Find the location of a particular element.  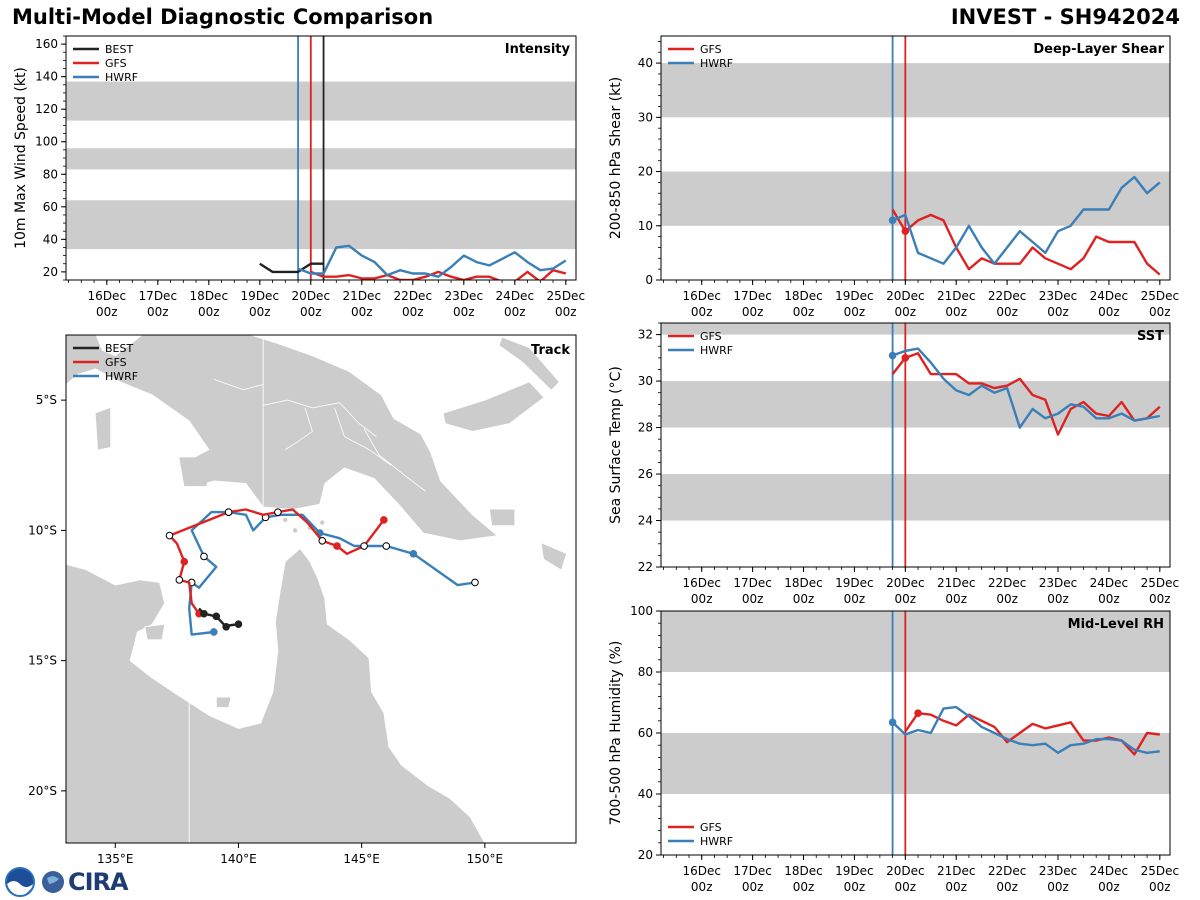

lat-tick-label: 10°S is located at coordinates (42, 530).